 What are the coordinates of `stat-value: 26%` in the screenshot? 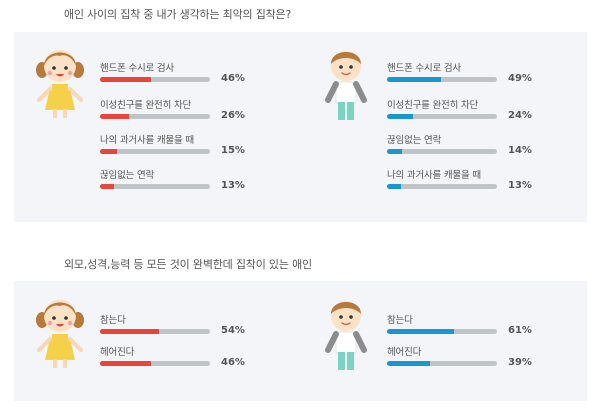 It's located at (233, 115).